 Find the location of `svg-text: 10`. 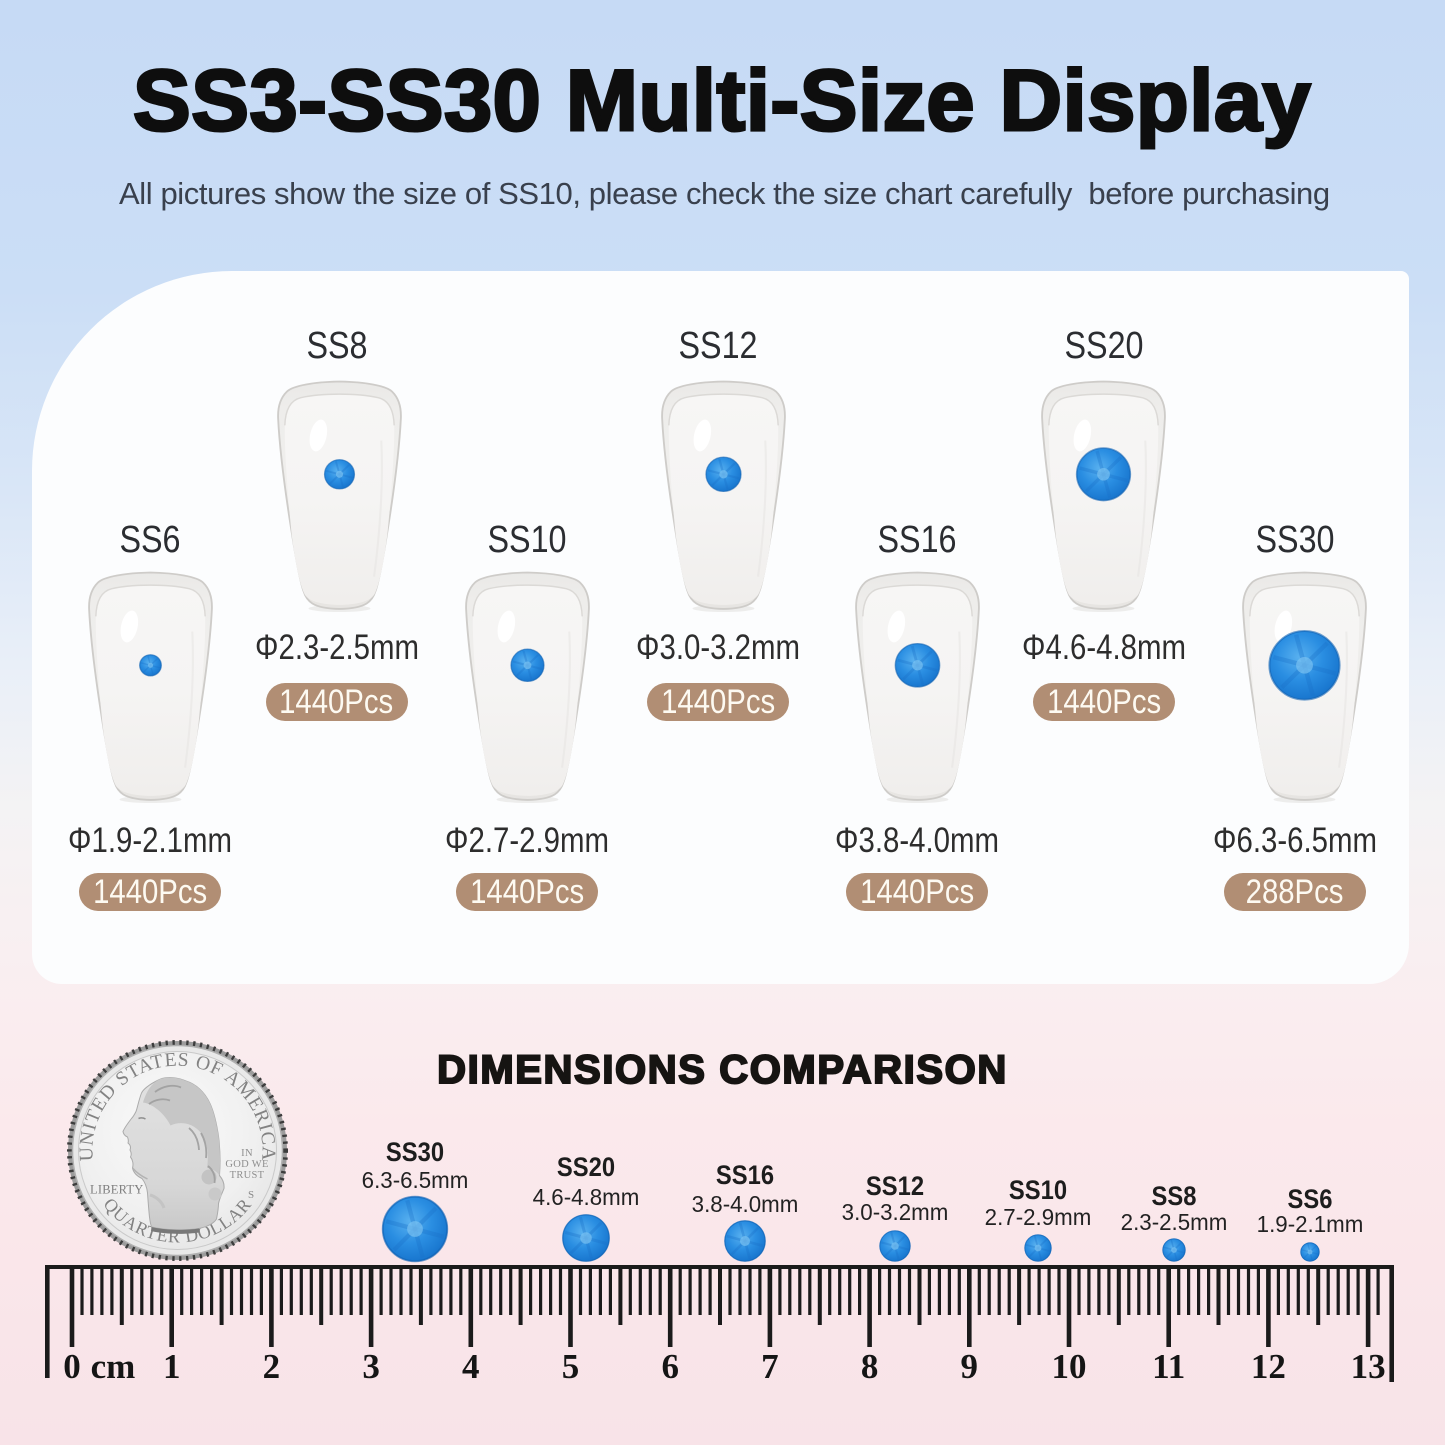

svg-text: 10 is located at coordinates (1069, 1366).